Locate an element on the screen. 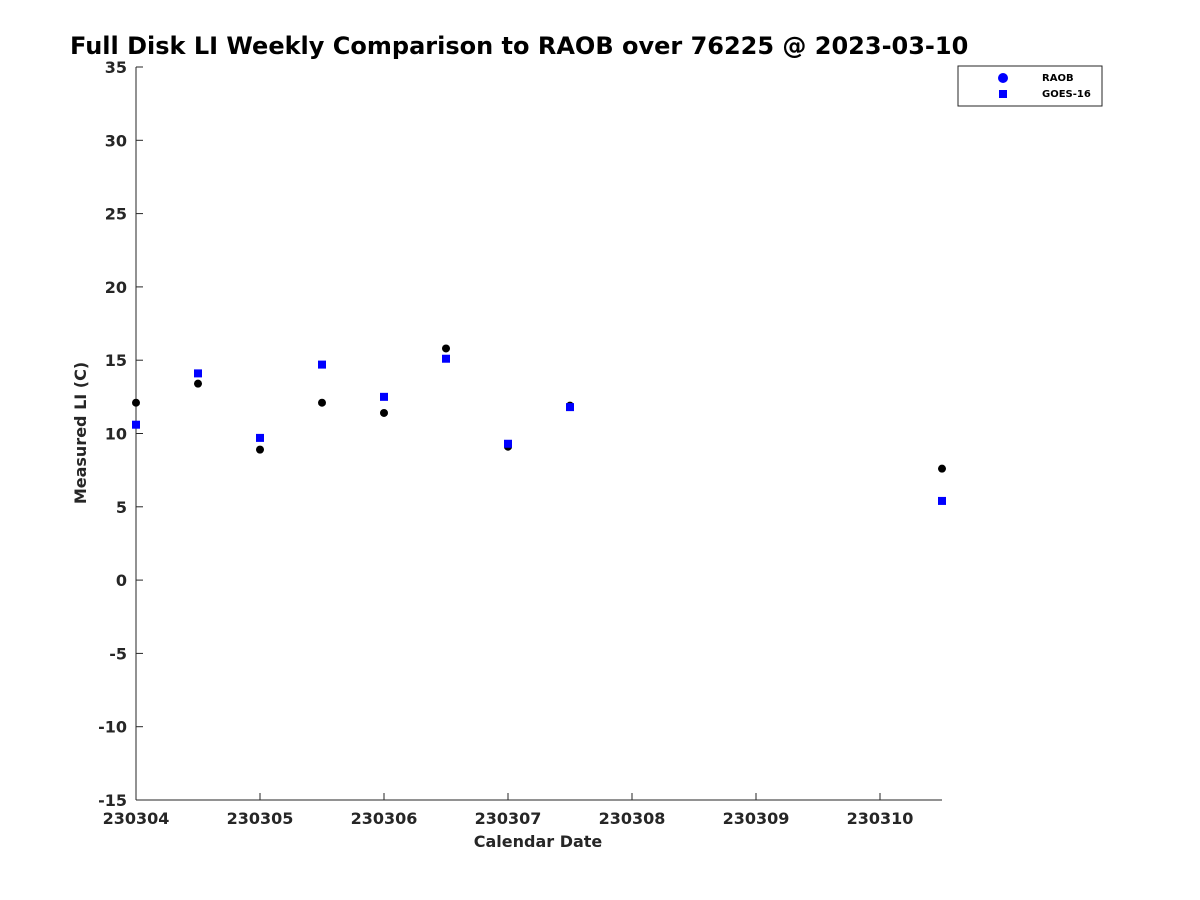  y-tick-label: -10 is located at coordinates (112, 727).